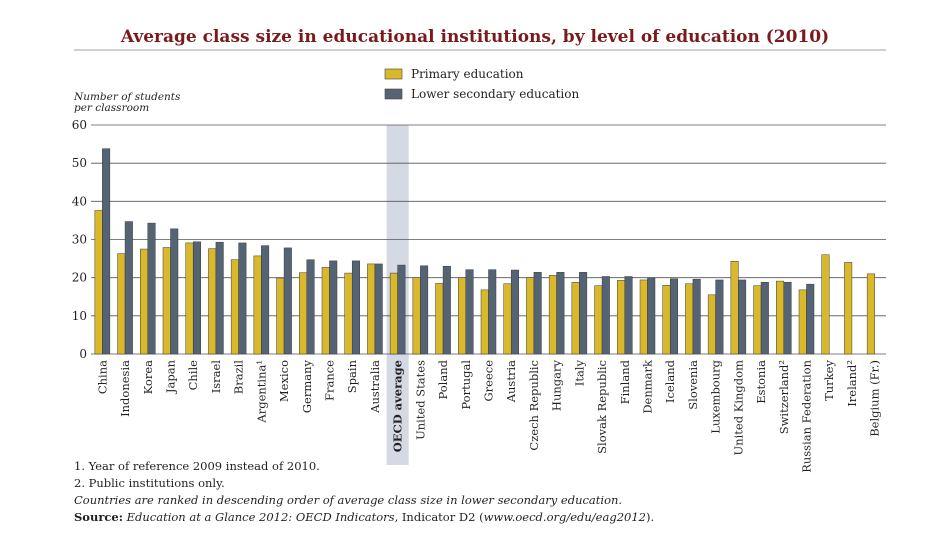  I want to click on y-axis-title-line-2: per classroom, so click(111, 108).